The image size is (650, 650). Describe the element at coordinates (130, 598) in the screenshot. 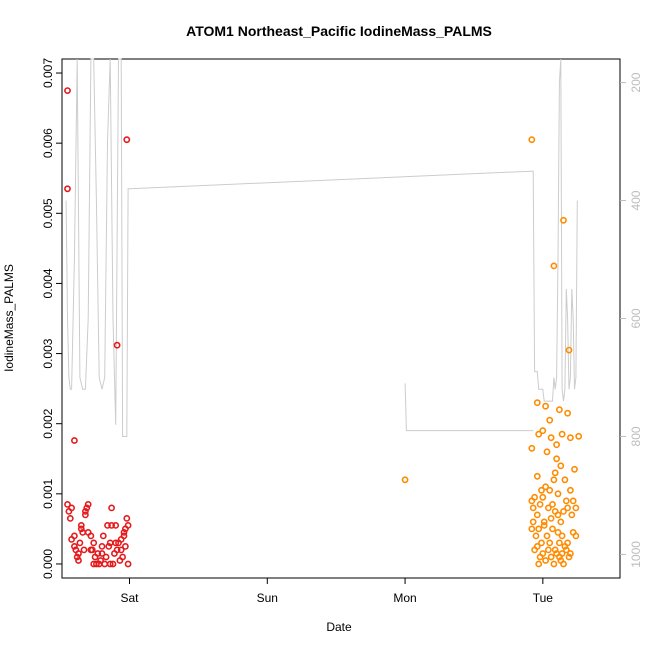

I see `x-tick-label: Sat` at that location.